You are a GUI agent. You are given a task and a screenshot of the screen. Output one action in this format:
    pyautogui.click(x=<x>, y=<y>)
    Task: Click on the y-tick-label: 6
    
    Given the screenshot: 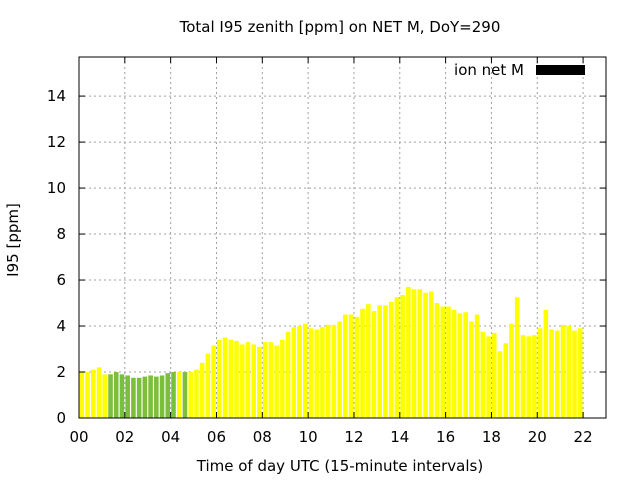 What is the action you would take?
    pyautogui.click(x=61, y=280)
    